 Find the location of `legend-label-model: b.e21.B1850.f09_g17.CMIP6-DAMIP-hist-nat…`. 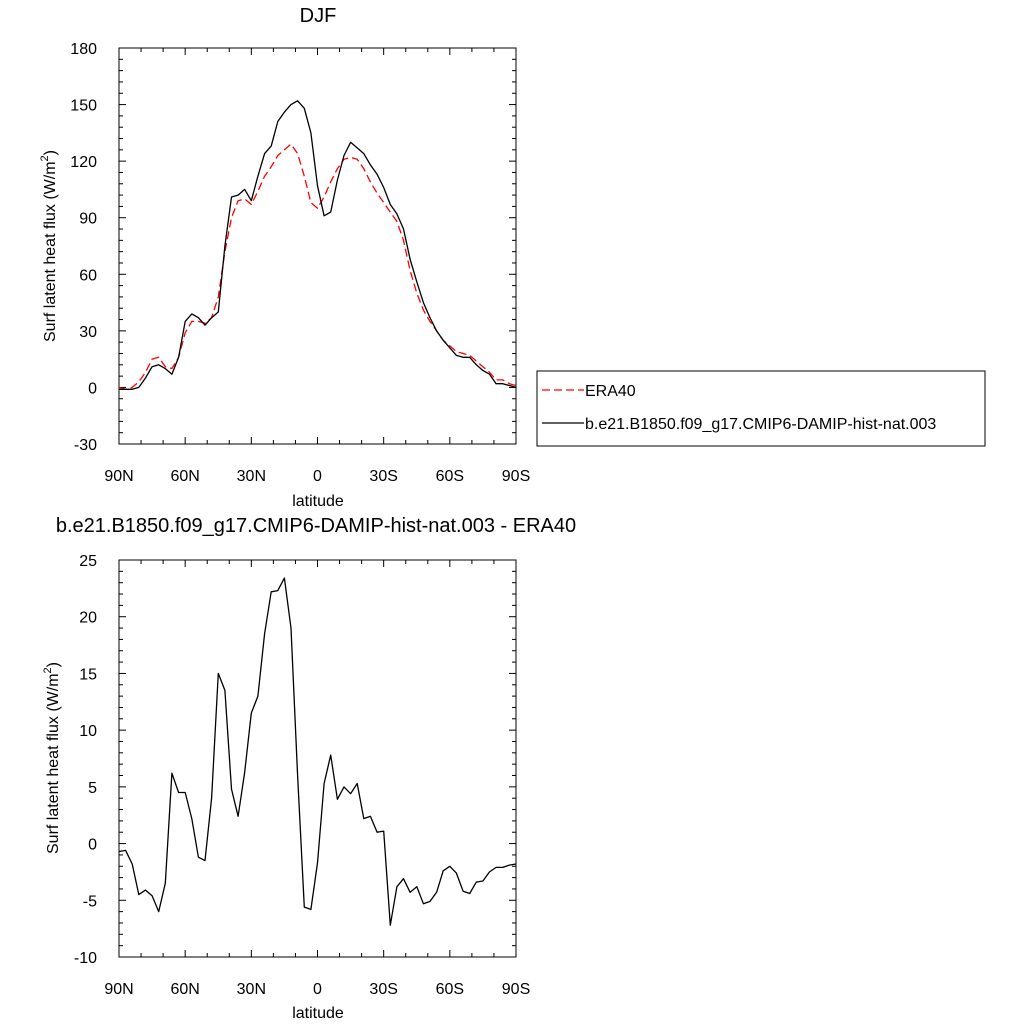

legend-label-model: b.e21.B1850.f09_g17.CMIP6-DAMIP-hist-nat… is located at coordinates (760, 424).